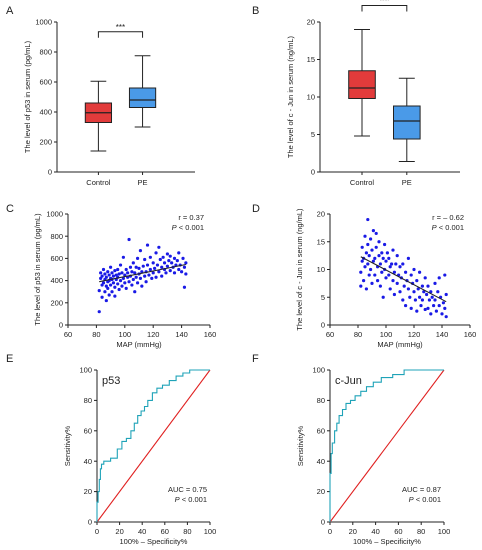 This screenshot has height=550, width=482. What do you see at coordinates (191, 217) in the screenshot?
I see `stat-annotation-1: r = 0.37` at bounding box center [191, 217].